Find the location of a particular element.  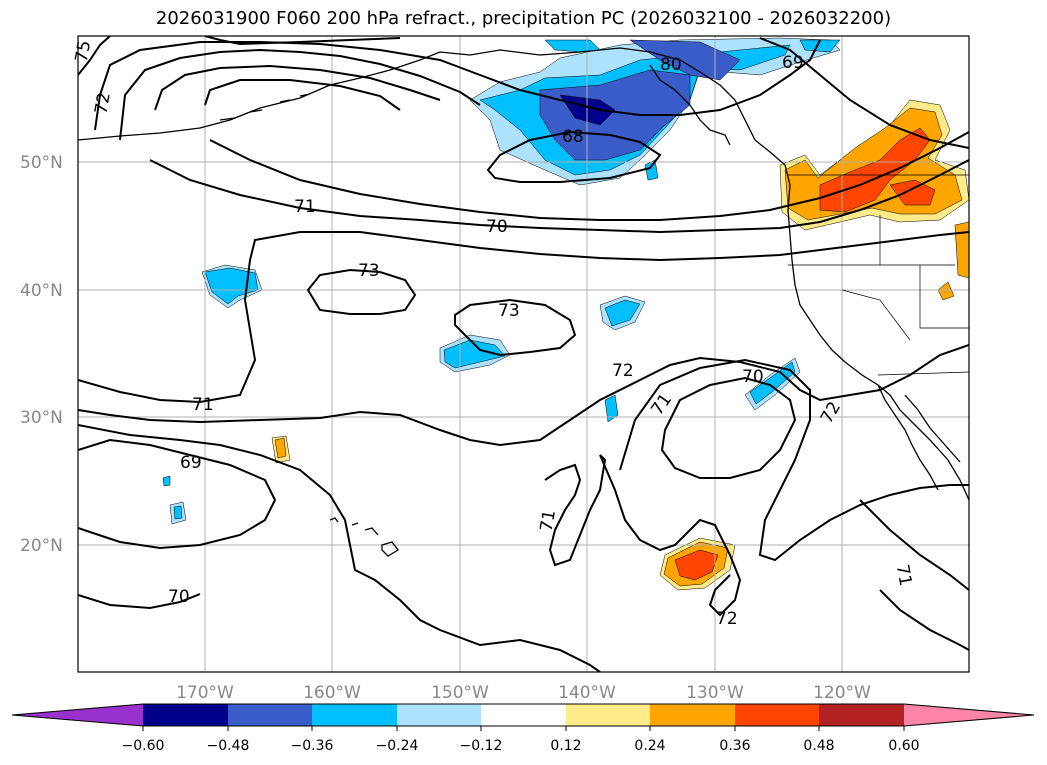

contour-69-sw is located at coordinates (177, 494).